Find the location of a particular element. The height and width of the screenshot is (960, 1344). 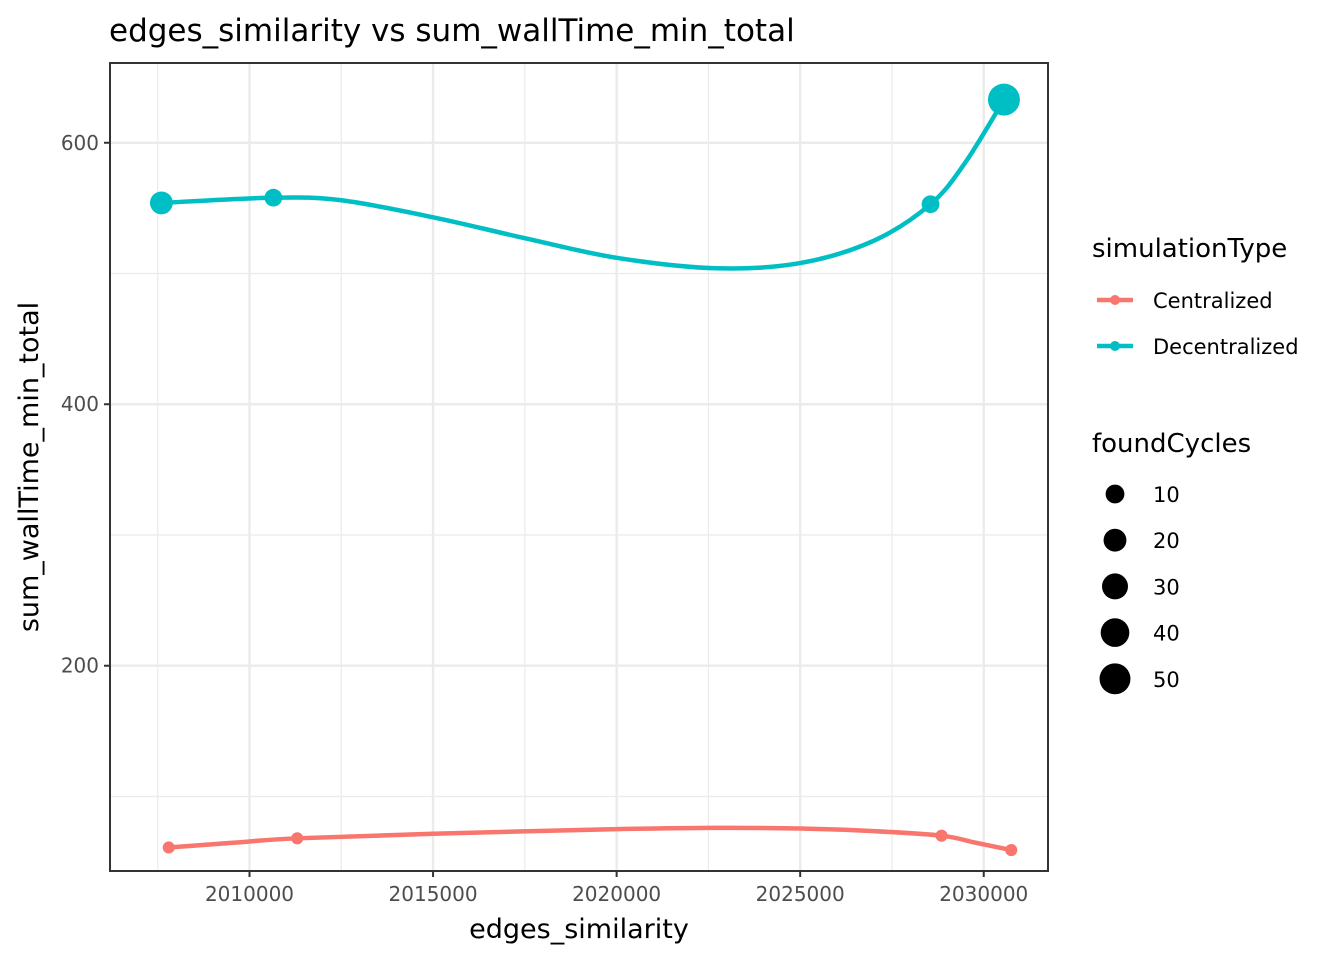

legend-key-point-decentralized is located at coordinates (1115, 346).